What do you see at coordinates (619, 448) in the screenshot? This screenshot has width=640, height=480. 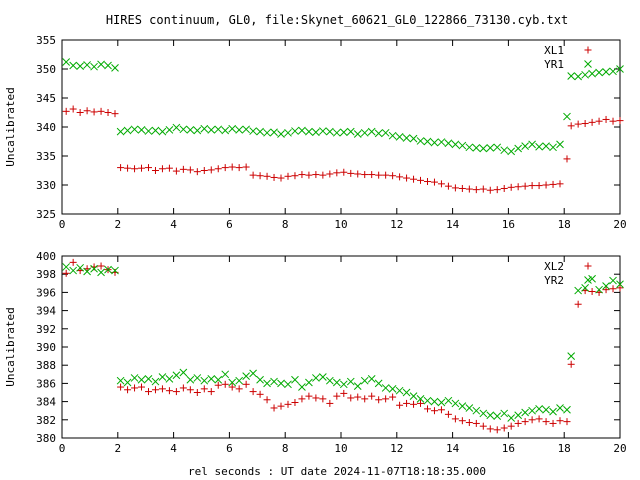 I see `x-tick-label: 20` at bounding box center [619, 448].